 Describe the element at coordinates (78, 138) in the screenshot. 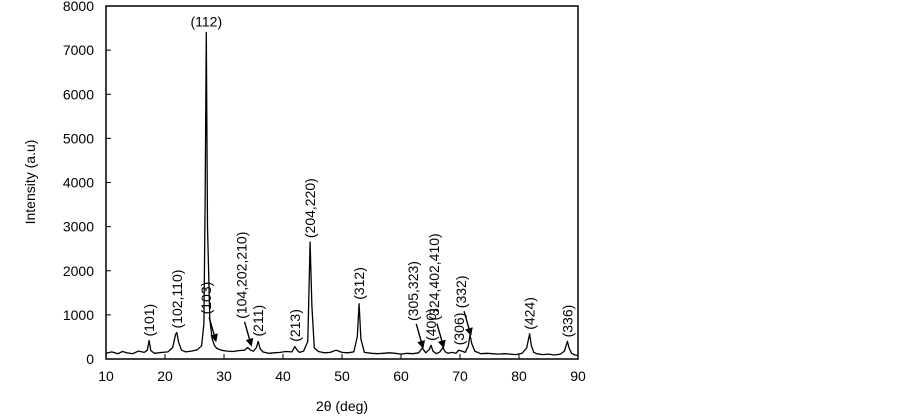

I see `y-tick-label: 5000` at that location.